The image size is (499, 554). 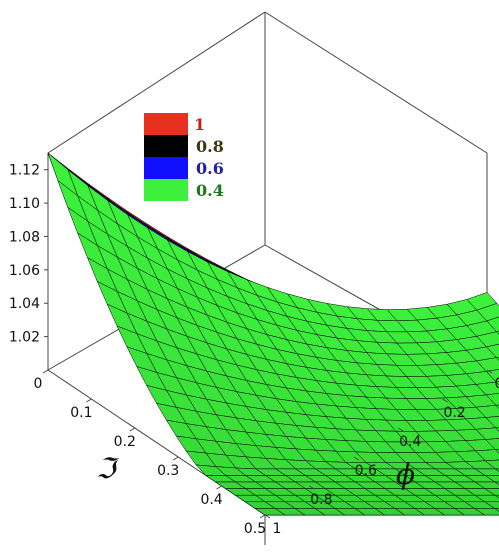 What do you see at coordinates (267, 516) in the screenshot?
I see `y-tick-mark` at bounding box center [267, 516].